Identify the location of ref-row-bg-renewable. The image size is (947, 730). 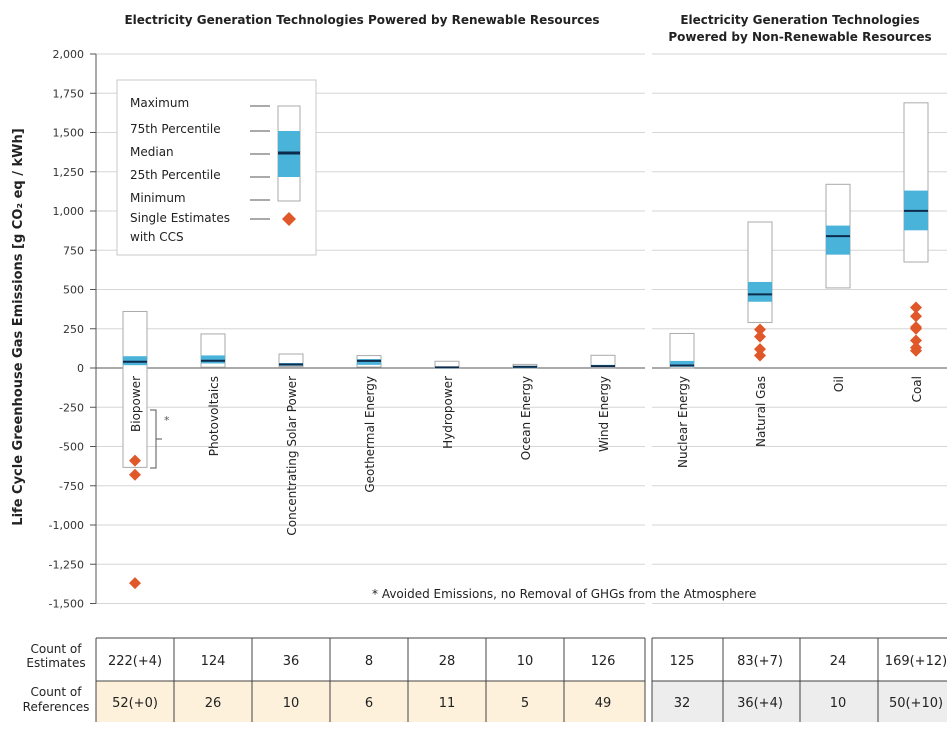
(370, 701).